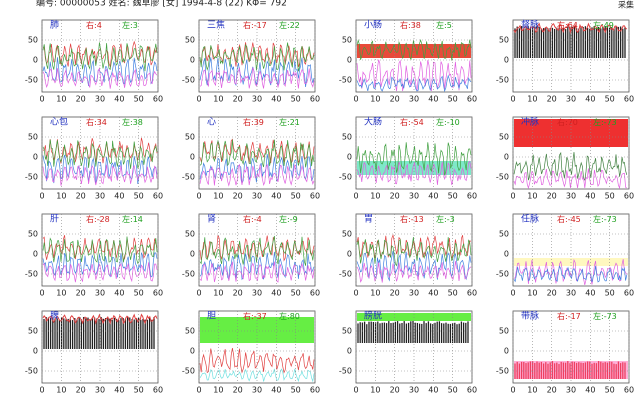 The width and height of the screenshot is (640, 407). I want to click on traces, so click(100, 259).